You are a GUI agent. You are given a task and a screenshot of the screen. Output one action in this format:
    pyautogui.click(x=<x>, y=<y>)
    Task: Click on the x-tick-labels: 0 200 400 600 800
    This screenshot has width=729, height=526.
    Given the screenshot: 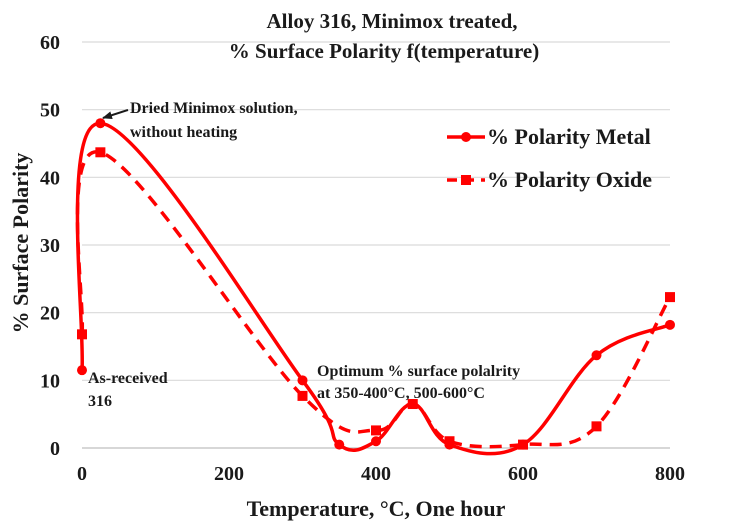 What is the action you would take?
    pyautogui.click(x=381, y=474)
    